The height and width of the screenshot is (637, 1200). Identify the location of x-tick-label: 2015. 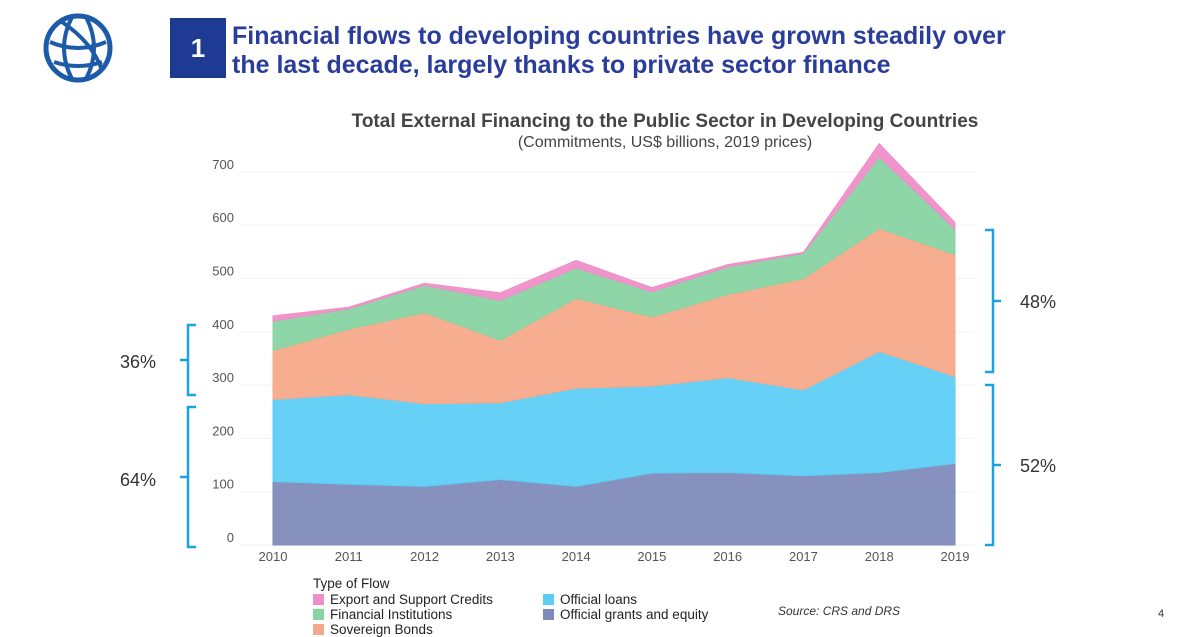
(651, 556).